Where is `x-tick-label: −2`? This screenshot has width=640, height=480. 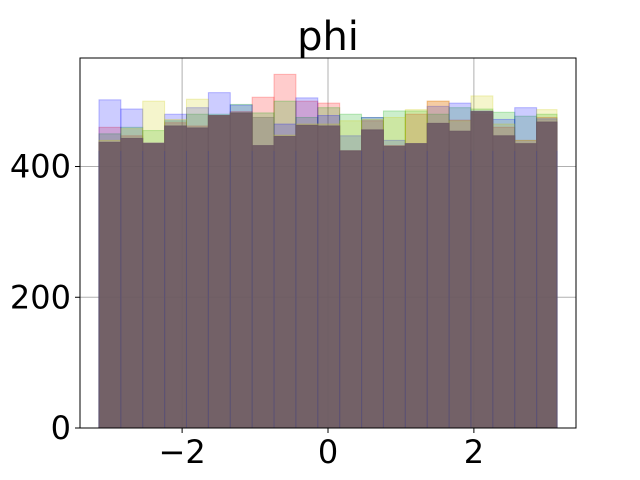
x-tick-label: −2 is located at coordinates (182, 452).